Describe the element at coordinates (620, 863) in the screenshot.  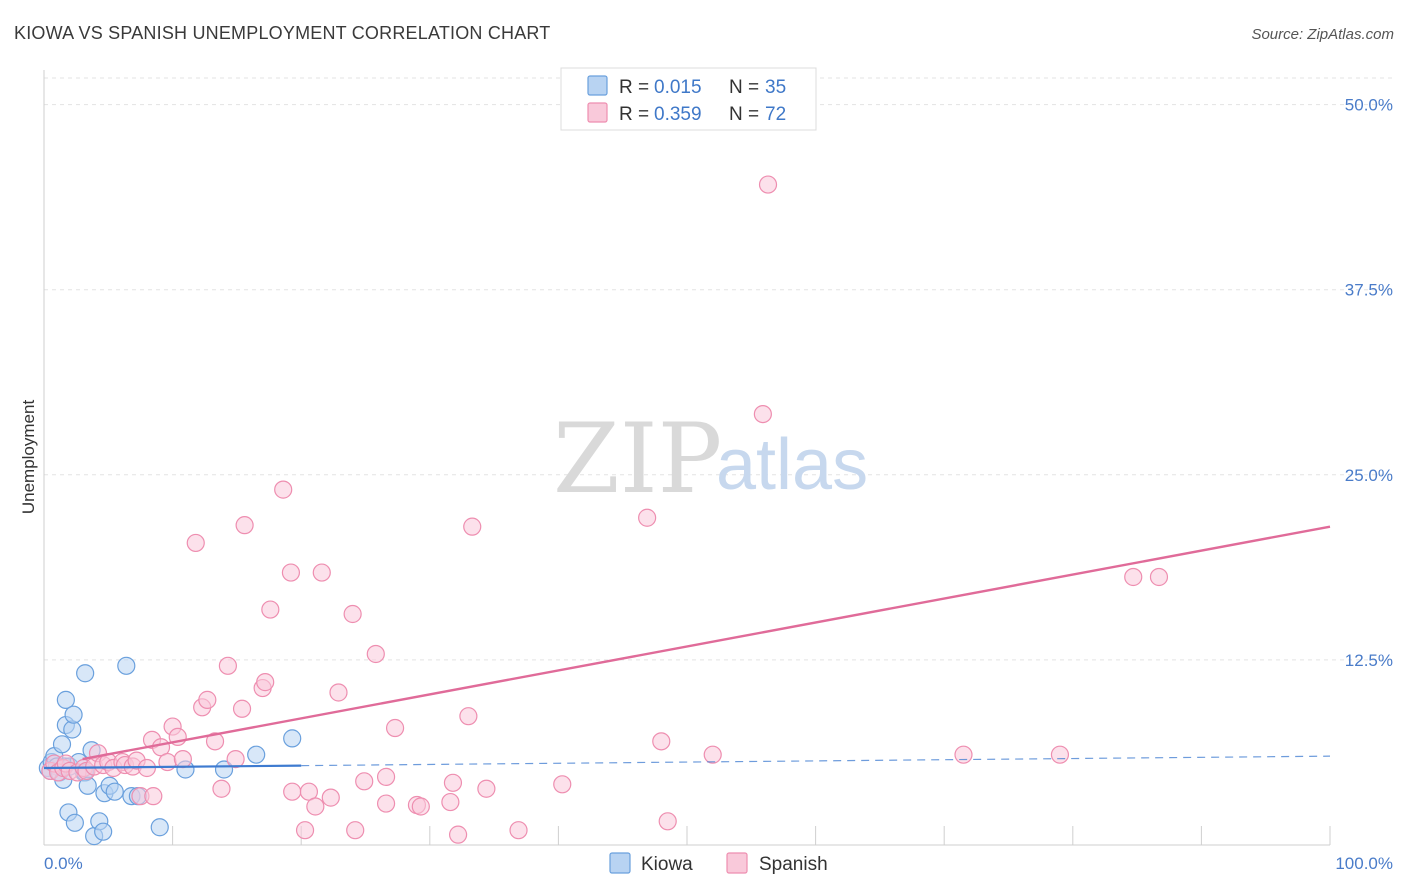
I see `legend-swatch-kiowa` at that location.